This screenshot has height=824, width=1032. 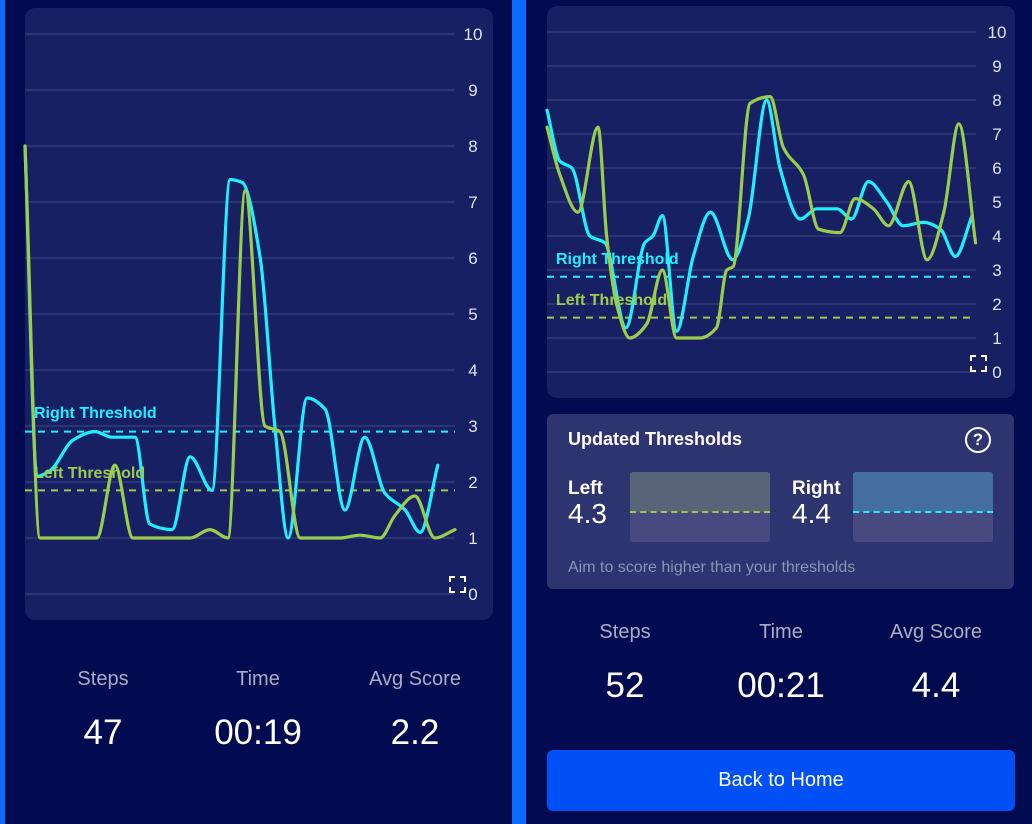 I want to click on stat-value: 4.4, so click(x=936, y=685).